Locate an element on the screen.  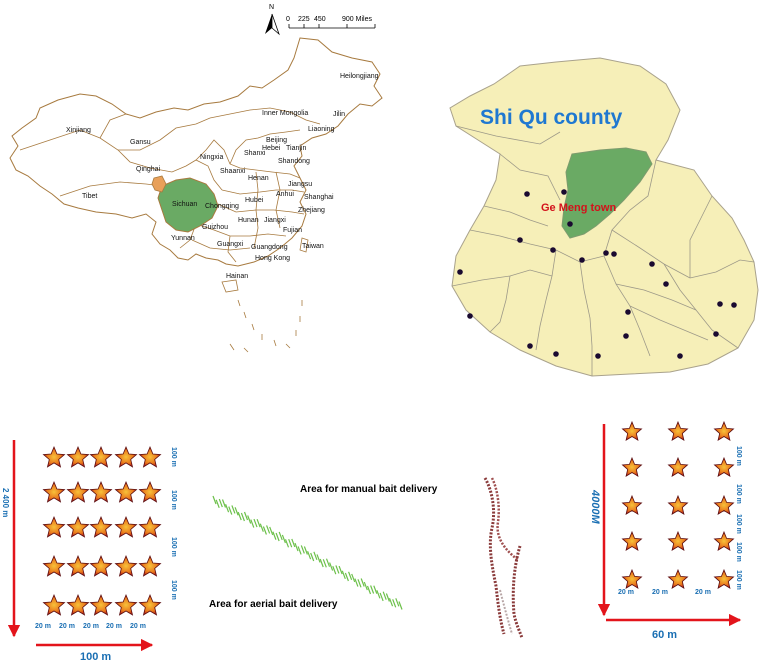
province-label-guizhou: Guizhou is located at coordinates (215, 227).